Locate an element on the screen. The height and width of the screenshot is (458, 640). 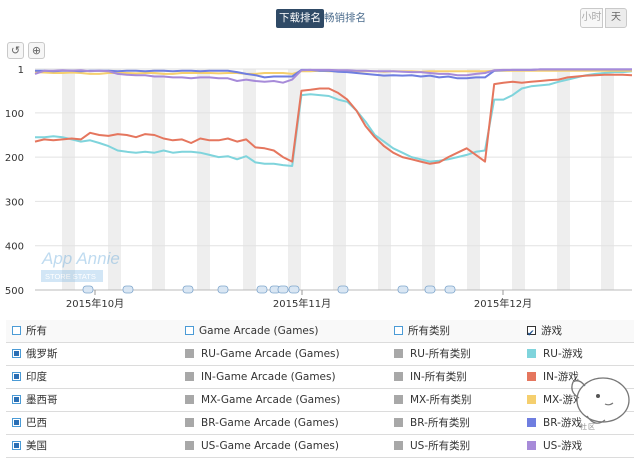
legend-arcade-item: US-Game Arcade (Games) is located at coordinates (262, 446).